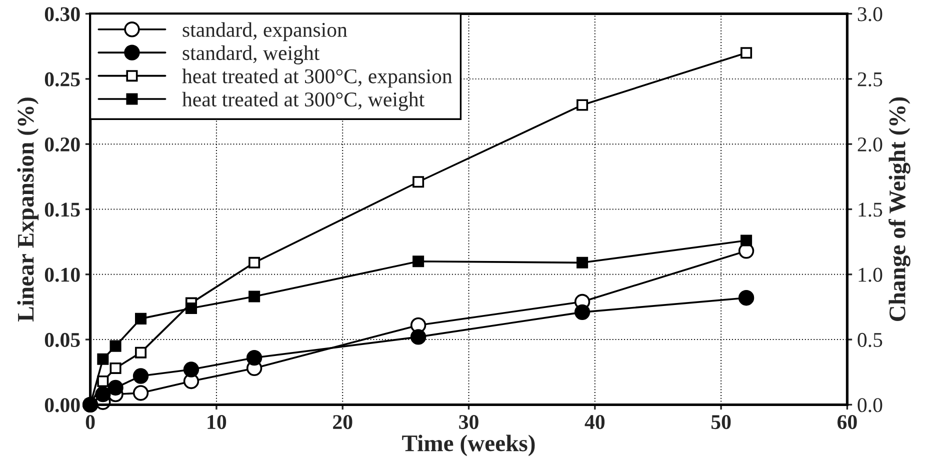  What do you see at coordinates (217, 422) in the screenshot?
I see `x-tick-label: 10` at bounding box center [217, 422].